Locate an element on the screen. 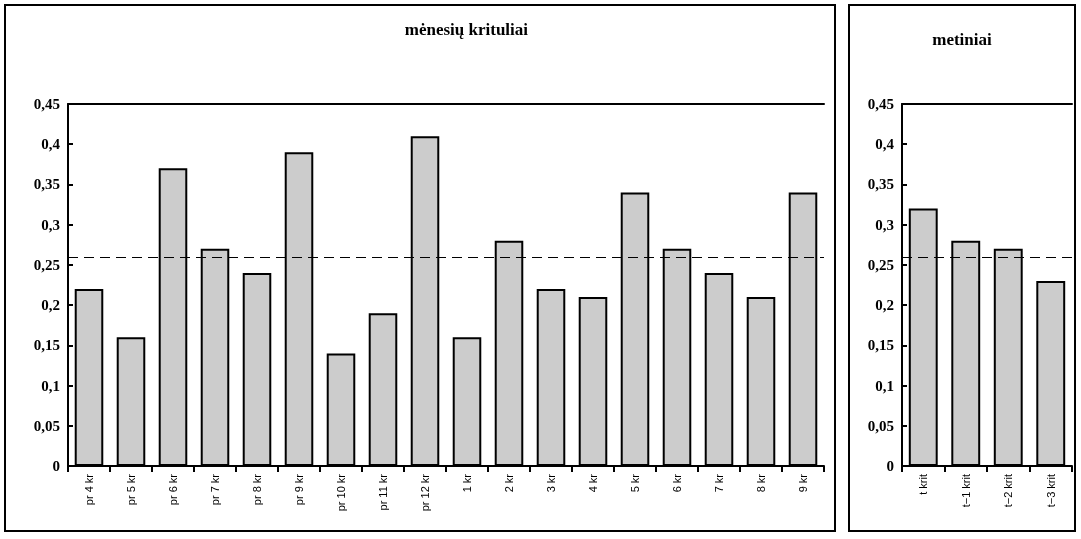  x-tick-label: 6 kr is located at coordinates (677, 483).